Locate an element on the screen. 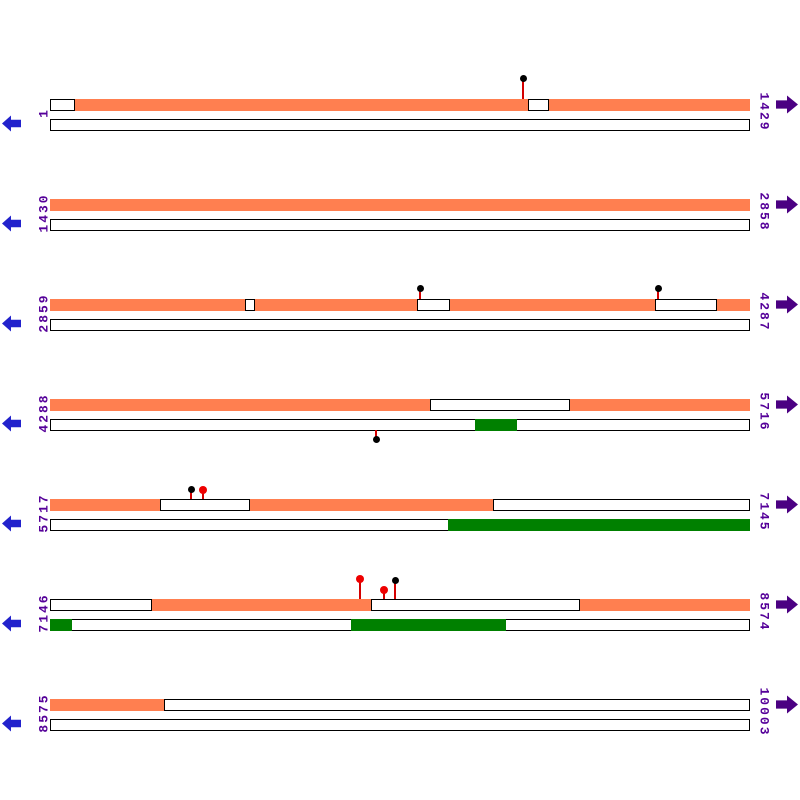 The image size is (800, 800). row-end-coordinate: 1429 is located at coordinates (764, 112).